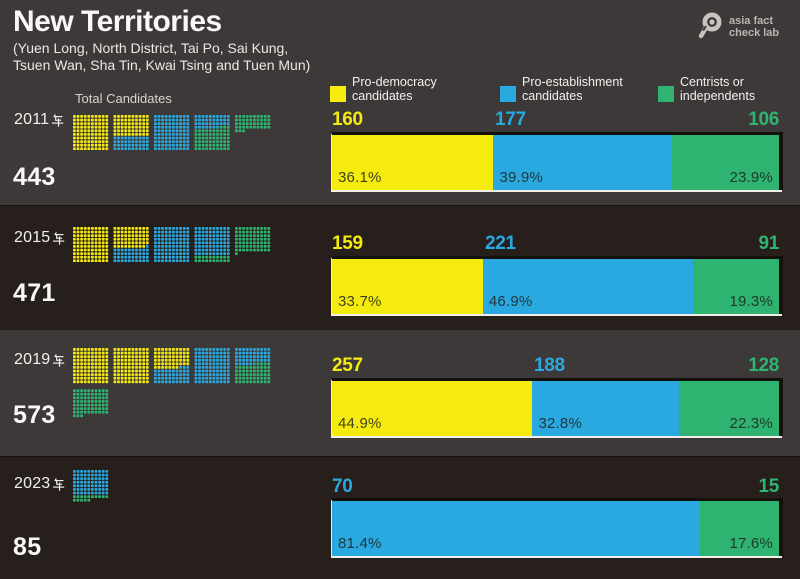 The image size is (800, 579). Describe the element at coordinates (123, 98) in the screenshot. I see `waffle-column-title: Total Candidates` at that location.